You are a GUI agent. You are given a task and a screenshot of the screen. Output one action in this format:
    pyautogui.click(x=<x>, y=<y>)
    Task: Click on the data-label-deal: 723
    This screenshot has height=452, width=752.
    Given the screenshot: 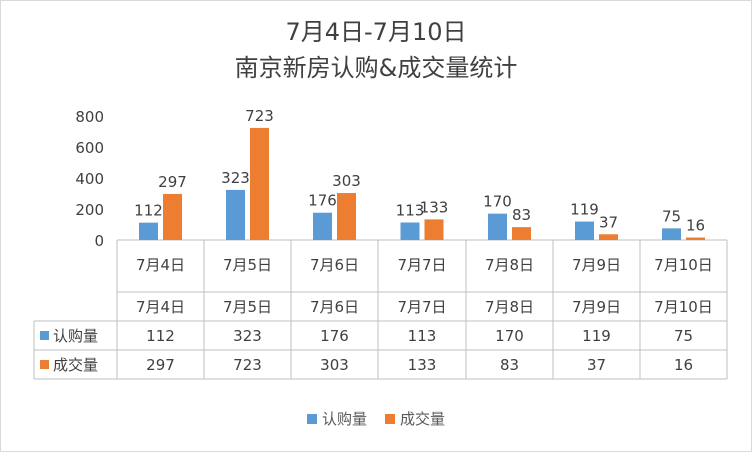 What is the action you would take?
    pyautogui.click(x=259, y=116)
    